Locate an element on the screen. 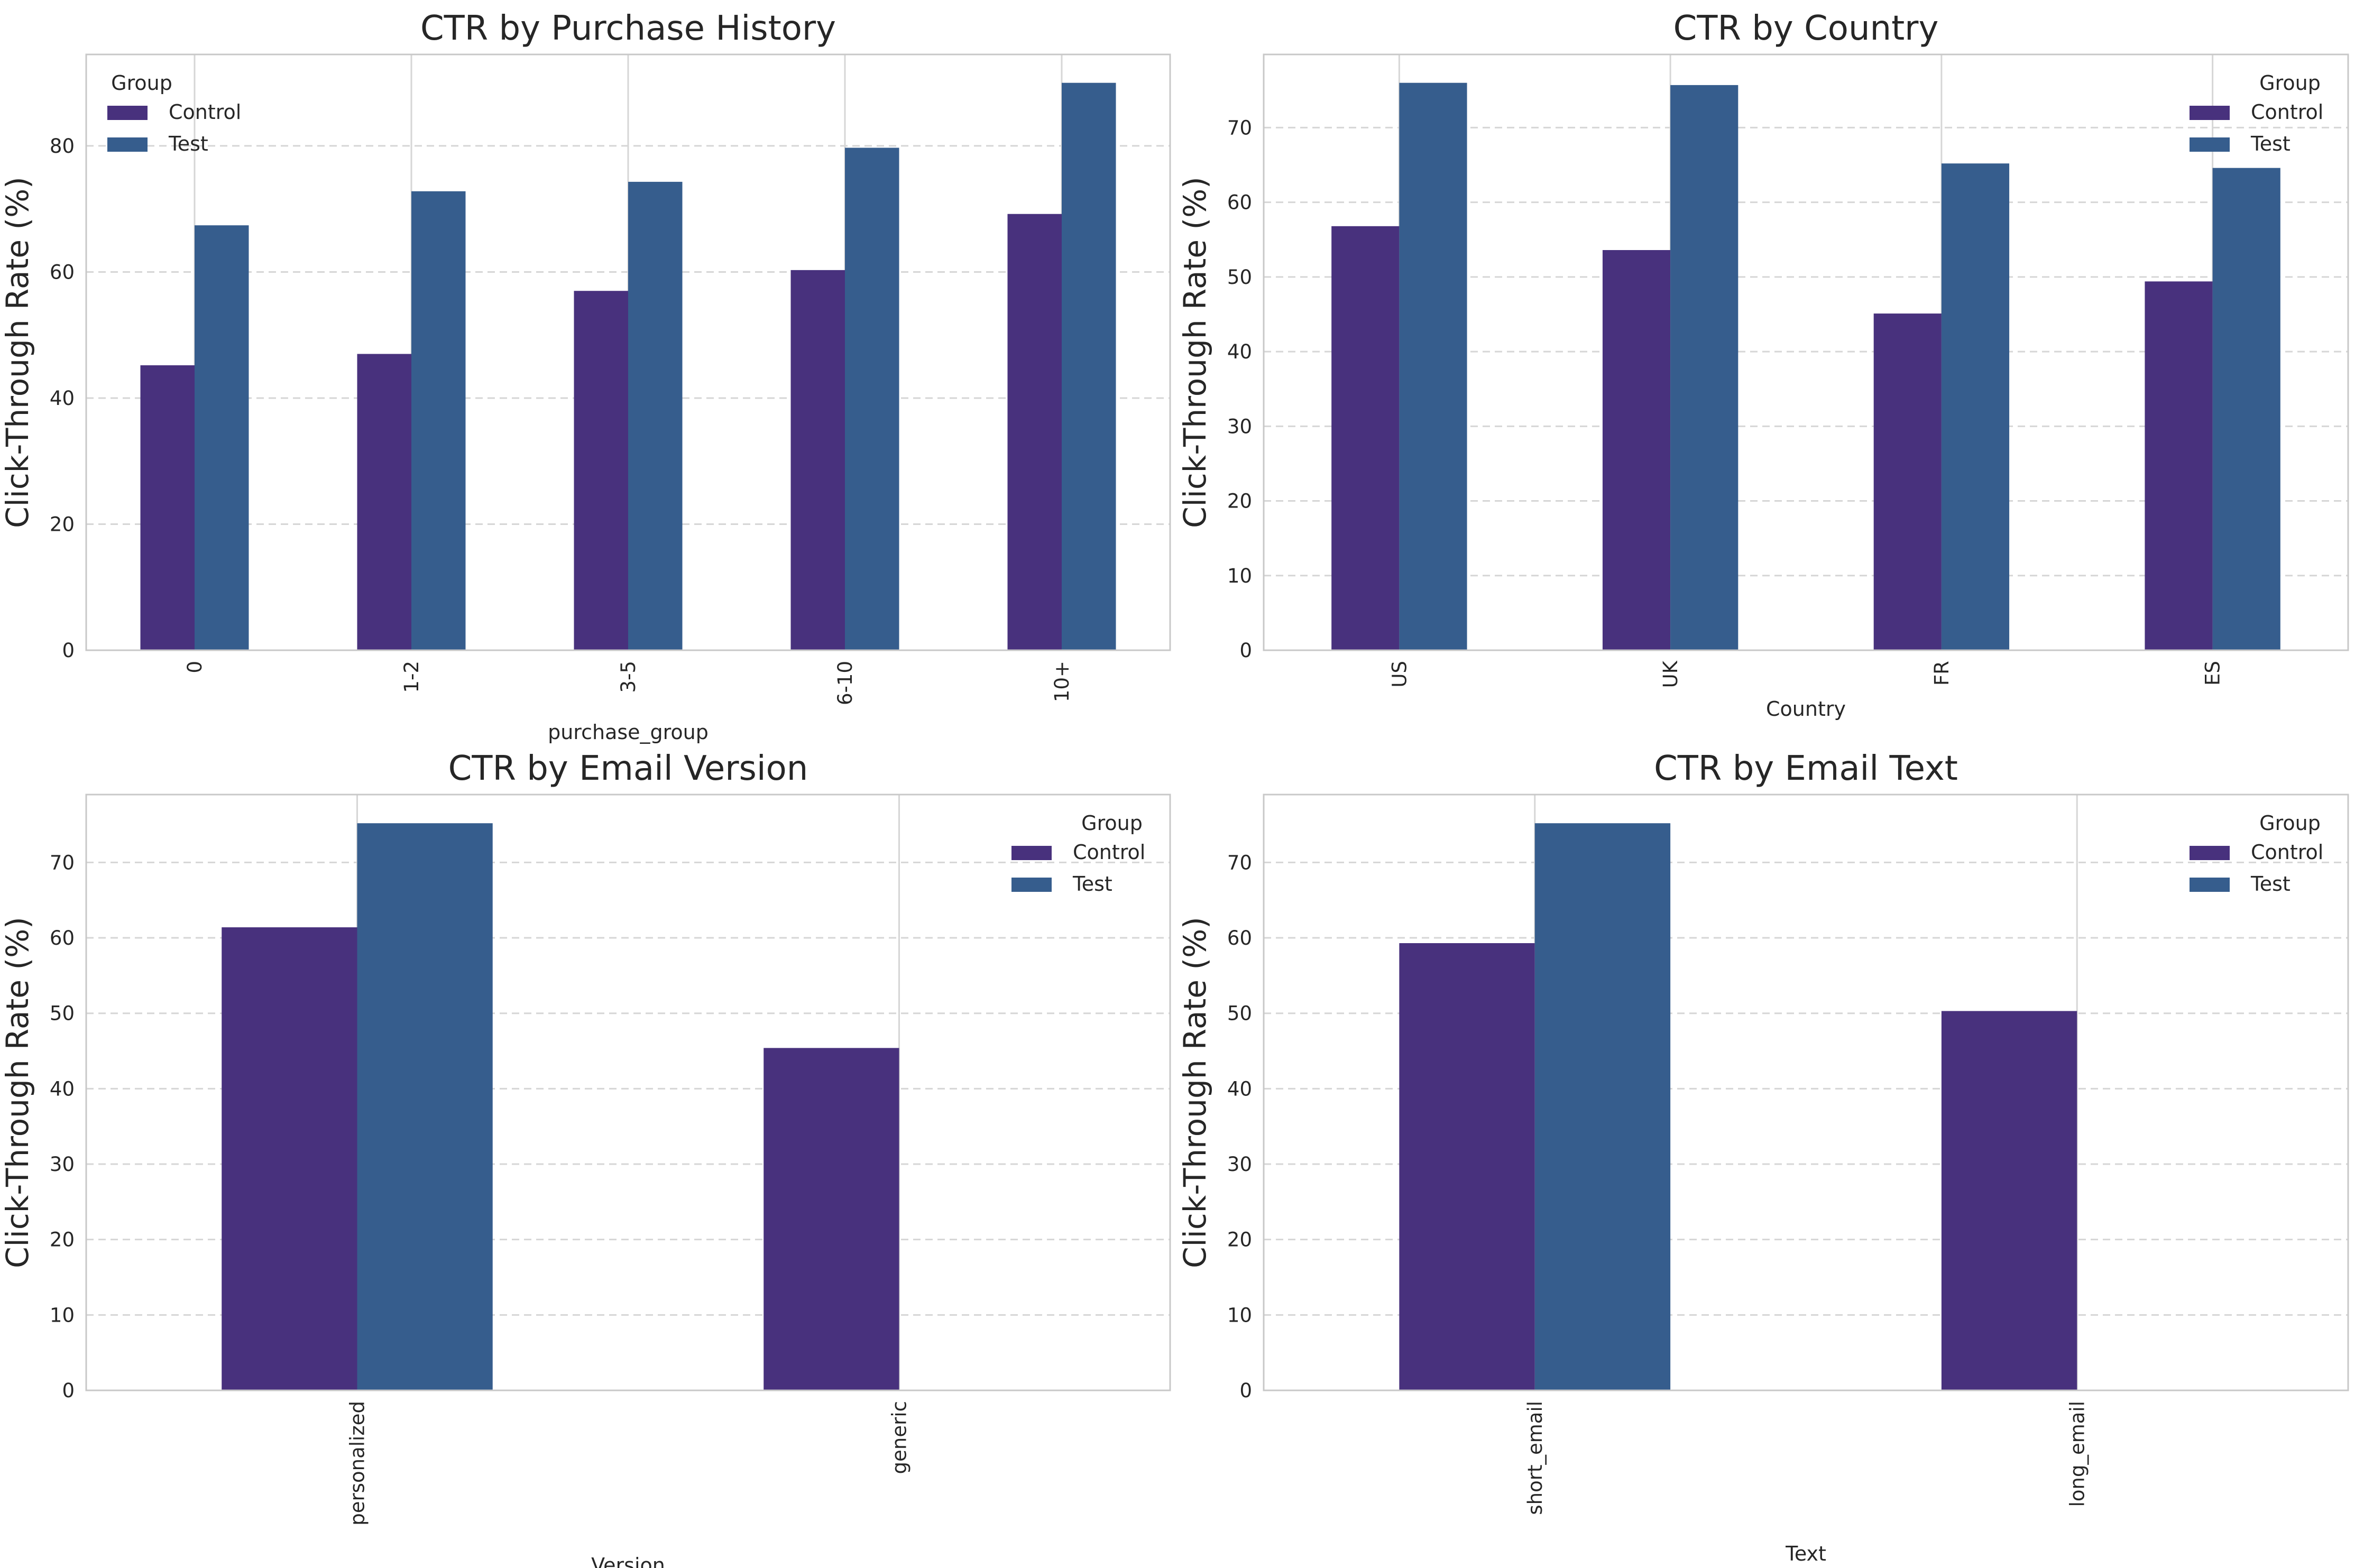 The image size is (2364, 1568). x-tick-label: short_email is located at coordinates (1535, 1458).